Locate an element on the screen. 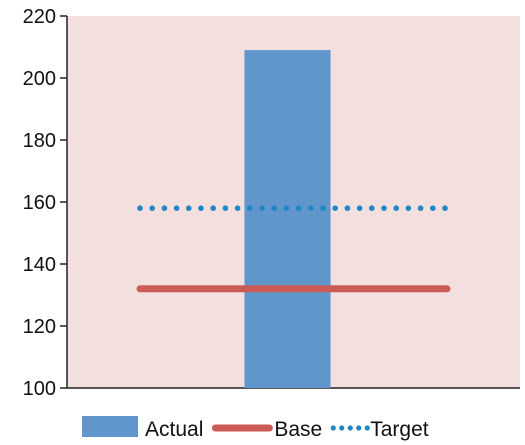 This screenshot has width=525, height=445. bar-actual is located at coordinates (287, 219).